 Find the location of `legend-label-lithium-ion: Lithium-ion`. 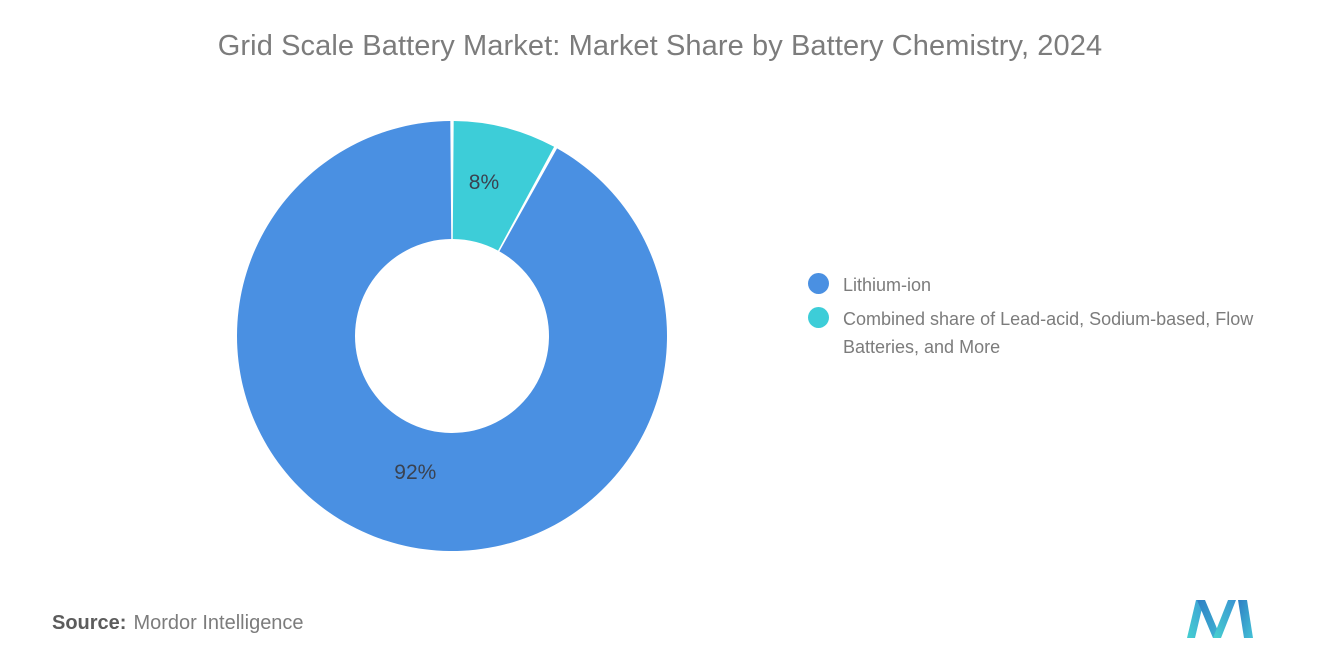

legend-label-lithium-ion: Lithium-ion is located at coordinates (887, 285).